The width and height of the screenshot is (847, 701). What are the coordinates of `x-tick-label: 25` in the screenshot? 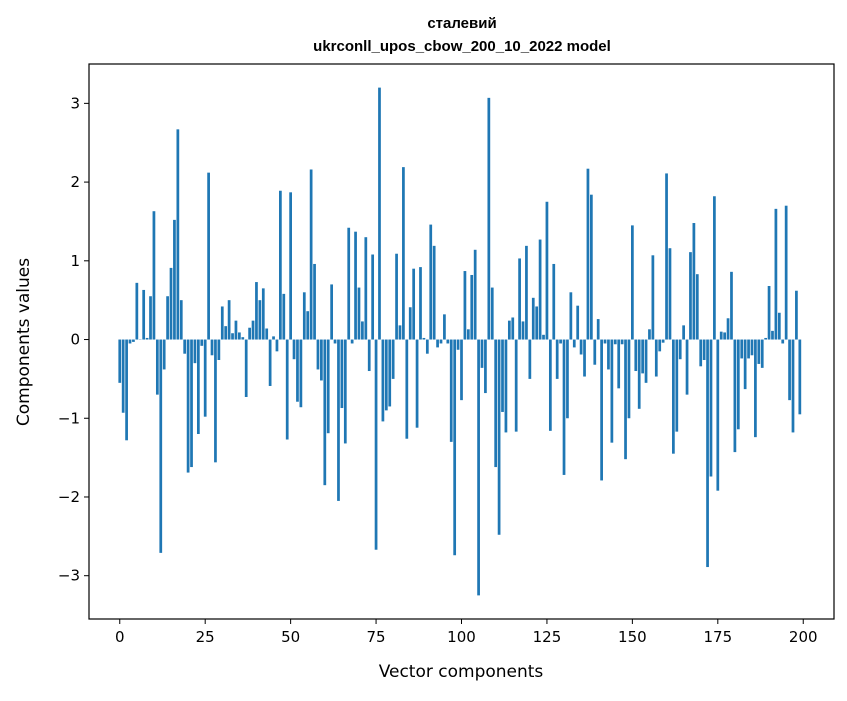 It's located at (205, 637).